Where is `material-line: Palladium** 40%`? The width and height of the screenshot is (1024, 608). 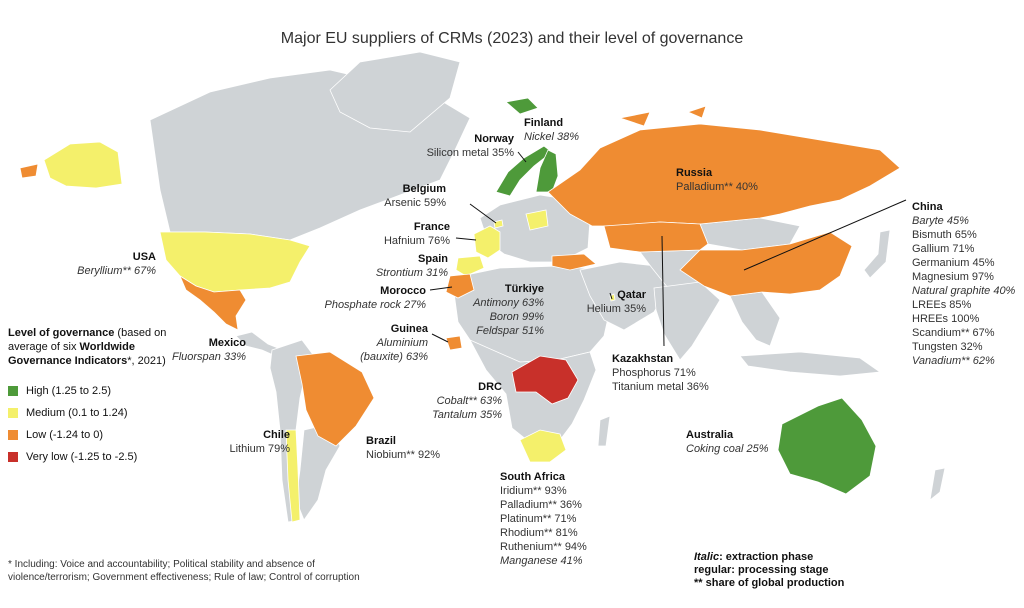 material-line: Palladium** 40% is located at coordinates (717, 187).